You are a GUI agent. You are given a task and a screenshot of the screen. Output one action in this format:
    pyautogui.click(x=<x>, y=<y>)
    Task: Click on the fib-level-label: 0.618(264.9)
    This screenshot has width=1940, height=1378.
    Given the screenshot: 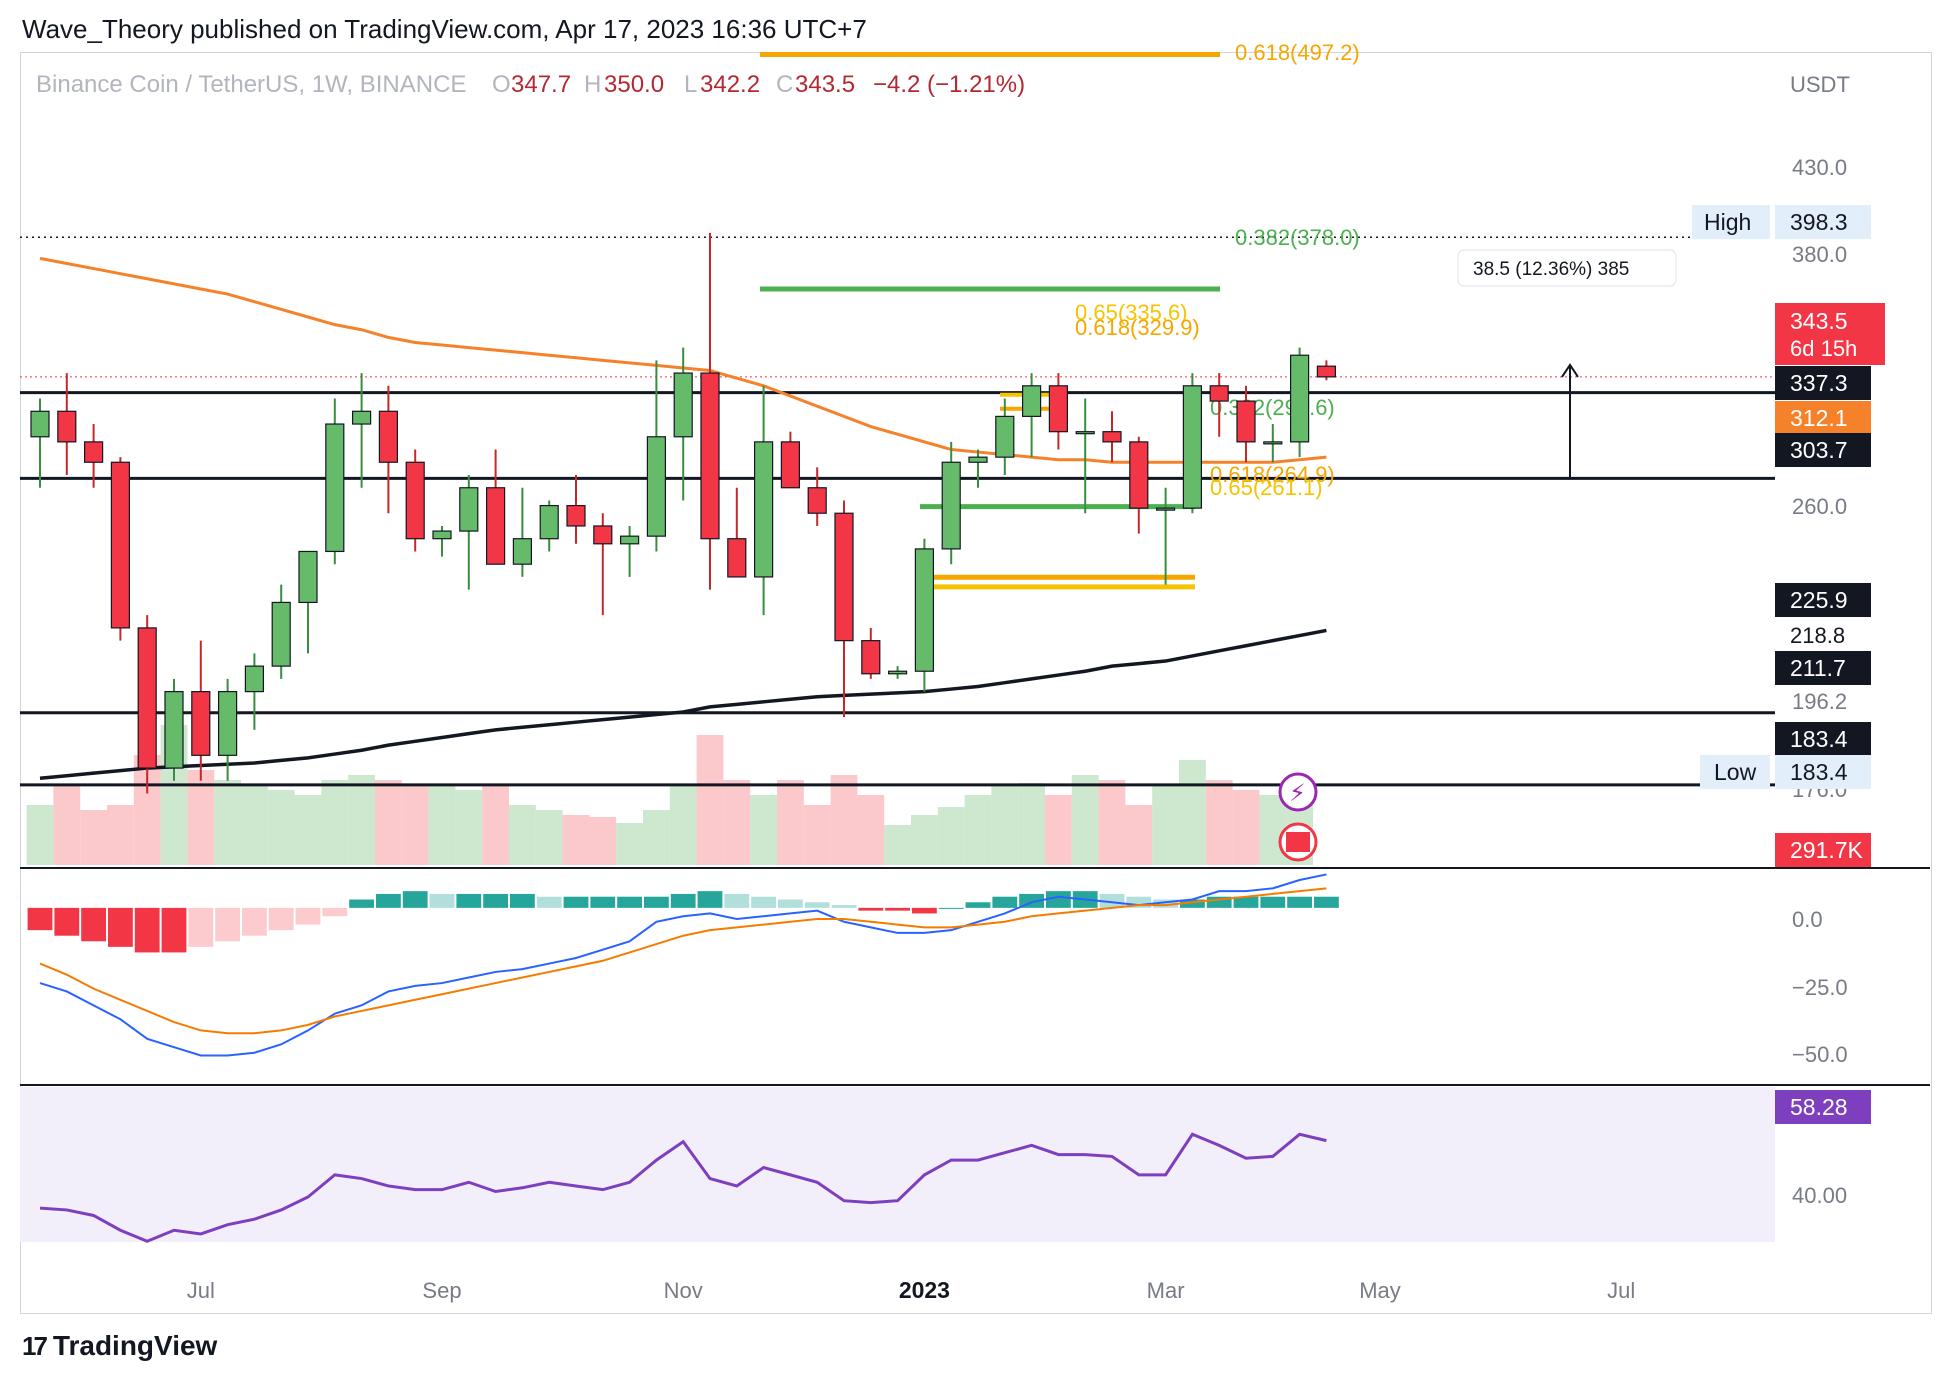 What is the action you would take?
    pyautogui.click(x=1272, y=474)
    